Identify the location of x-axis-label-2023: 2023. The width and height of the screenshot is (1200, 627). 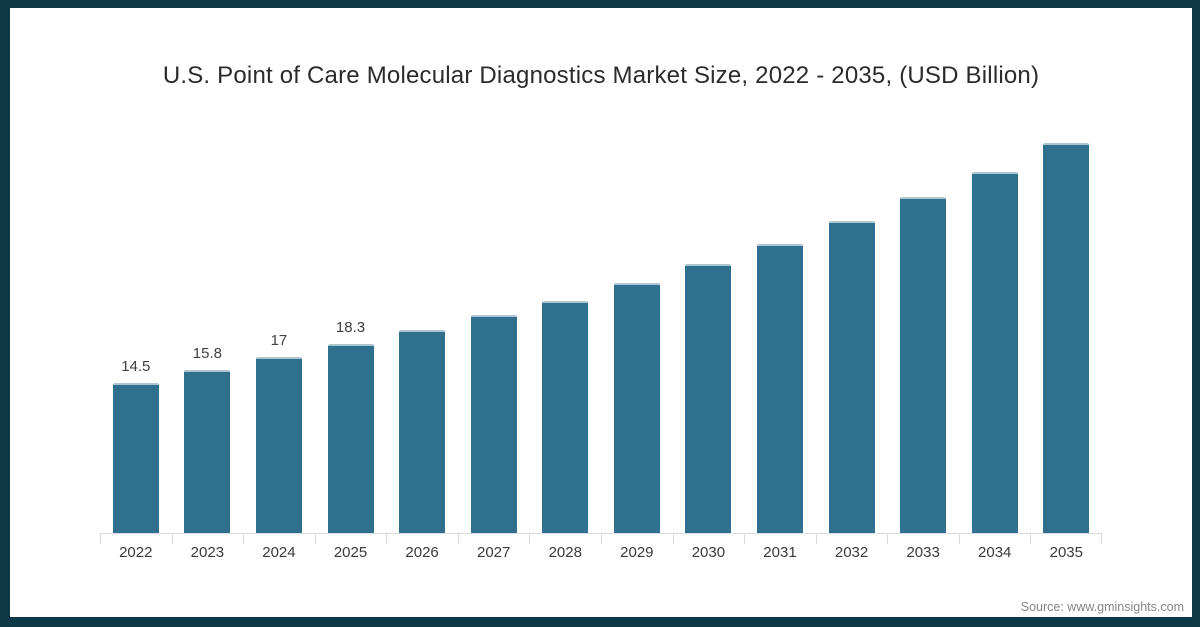
(207, 552).